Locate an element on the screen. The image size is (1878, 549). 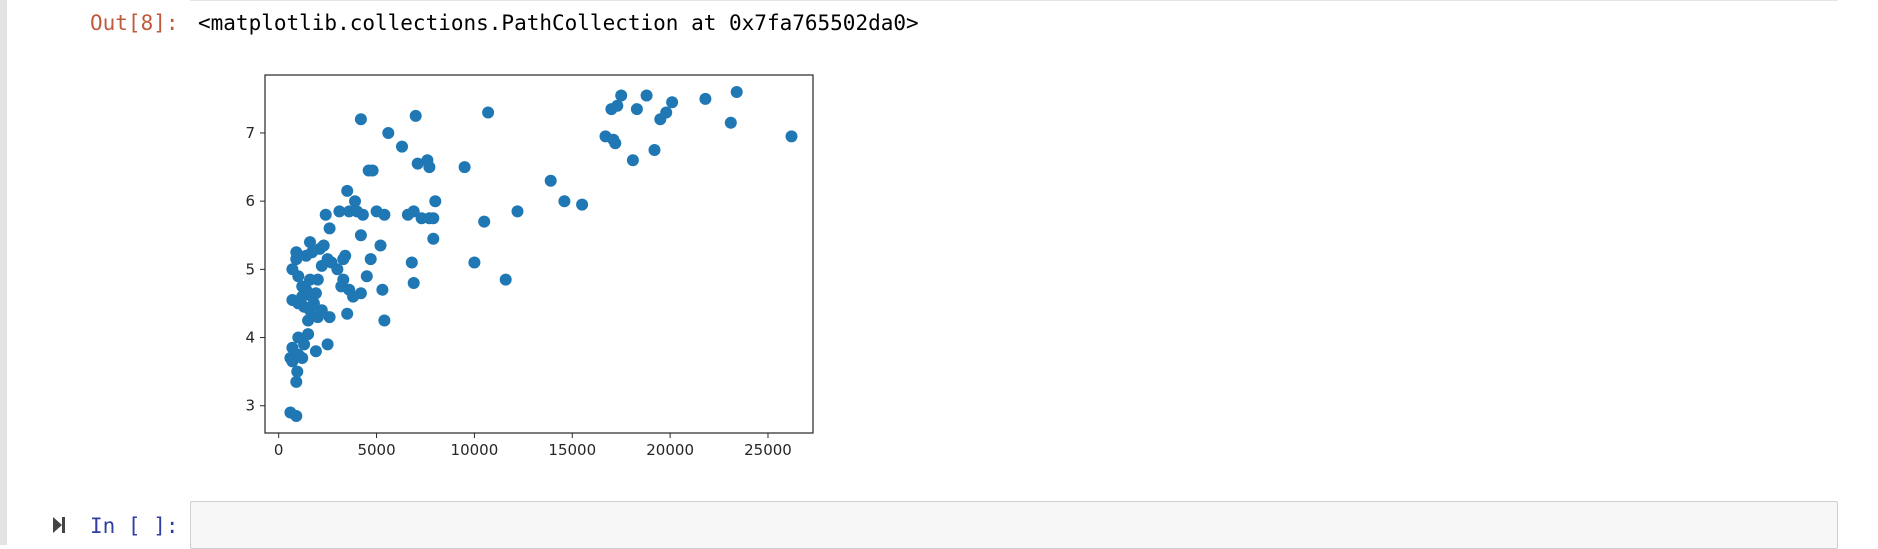
input-prompt: In [ ]: is located at coordinates (134, 526).